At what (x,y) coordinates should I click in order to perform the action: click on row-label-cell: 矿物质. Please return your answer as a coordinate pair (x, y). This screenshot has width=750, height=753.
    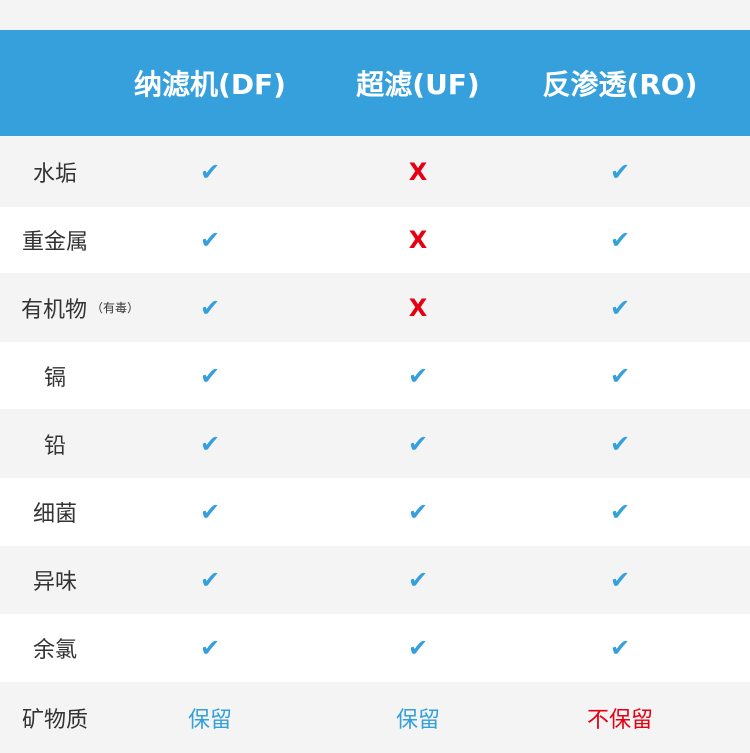
    Looking at the image, I should click on (55, 717).